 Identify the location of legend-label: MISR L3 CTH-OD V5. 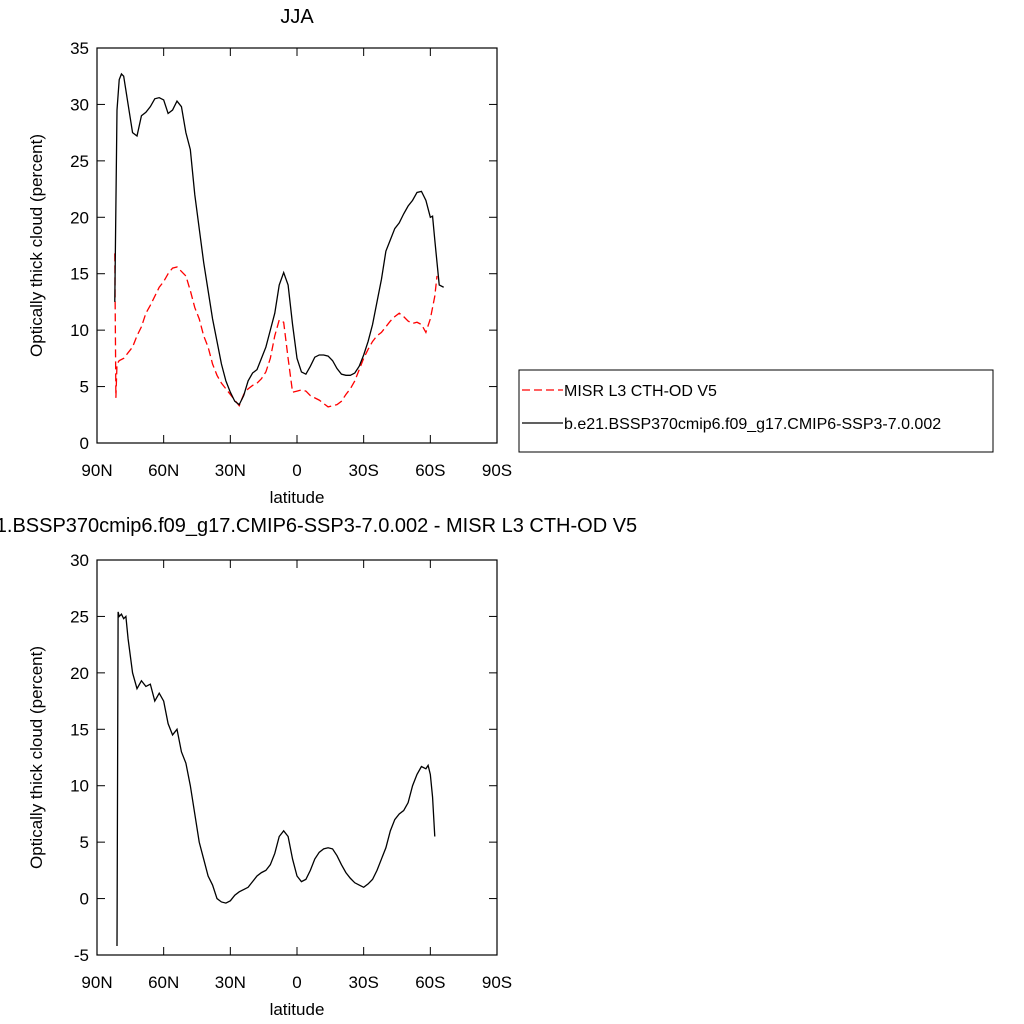
(640, 391).